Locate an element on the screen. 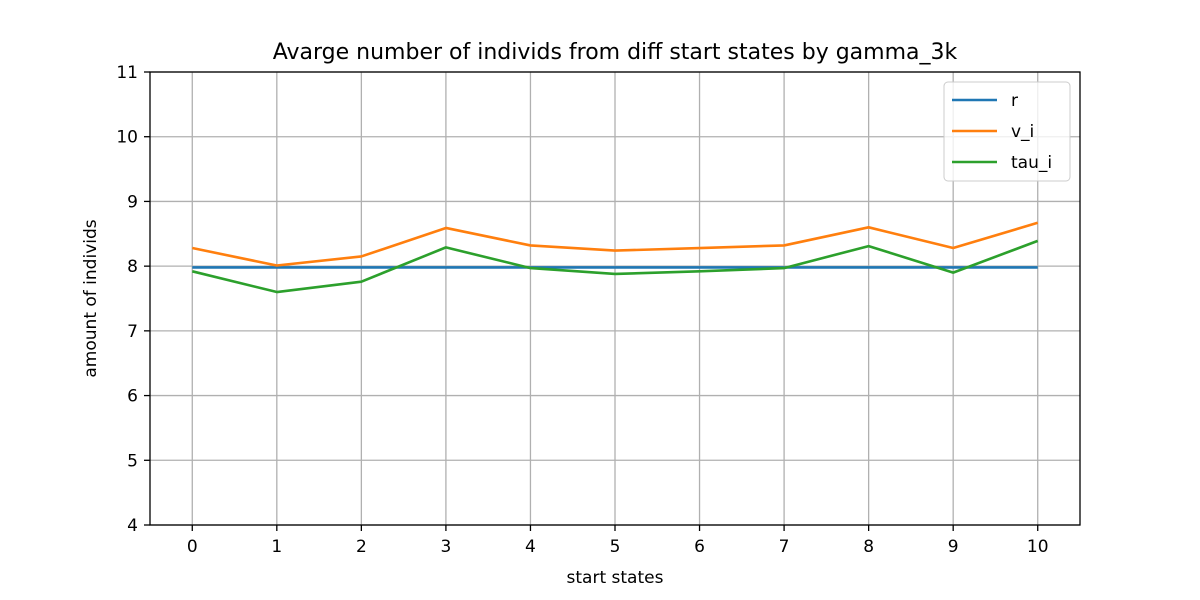  legend-box is located at coordinates (1007, 131).